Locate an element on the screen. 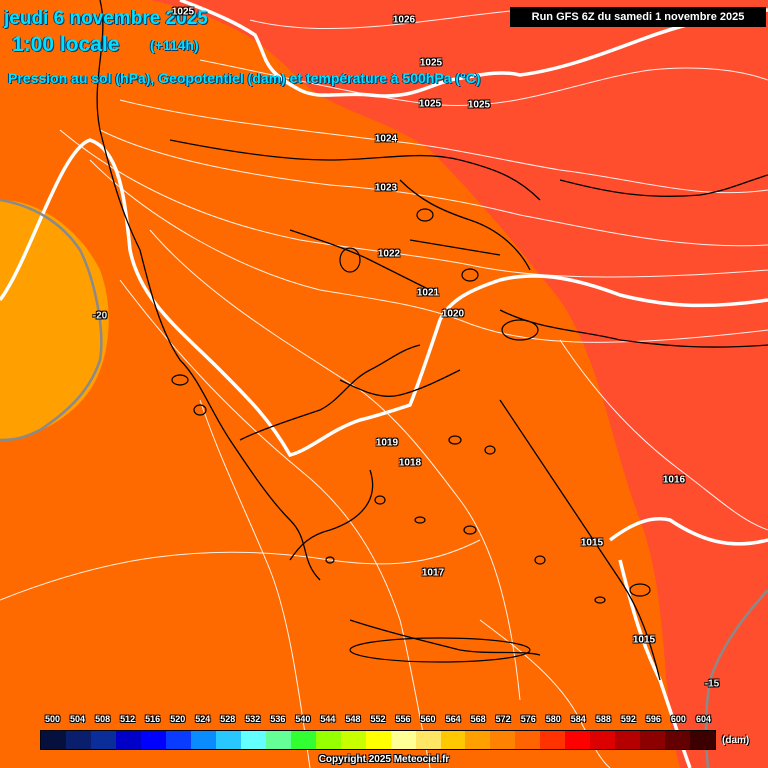  legend-tick-label: 540 is located at coordinates (303, 719).